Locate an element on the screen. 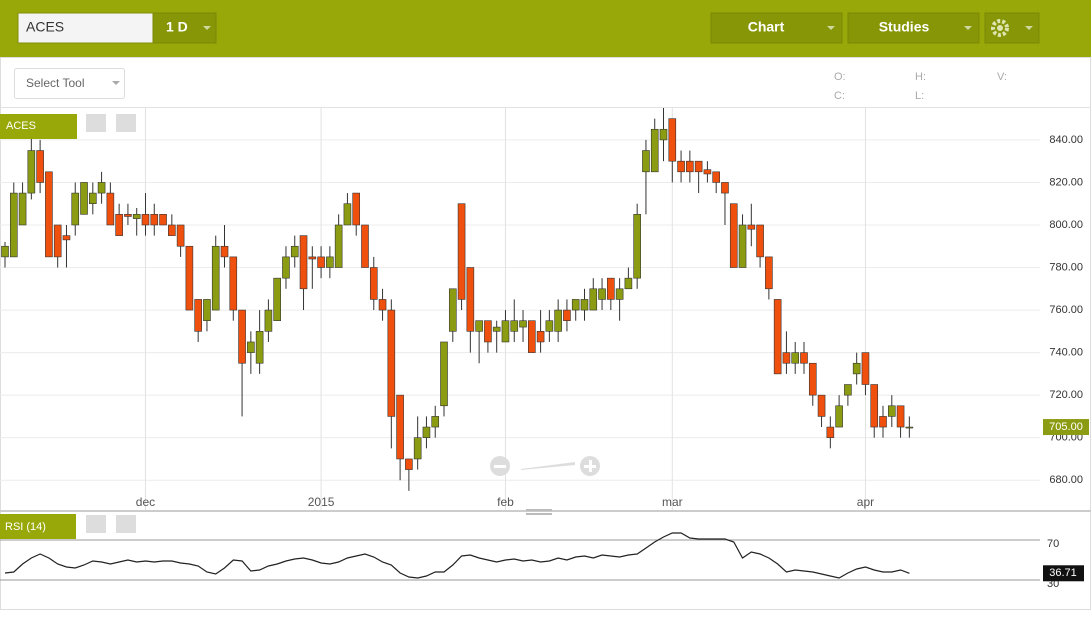 The image size is (1091, 617). studies-button-label: Studies is located at coordinates (904, 27).